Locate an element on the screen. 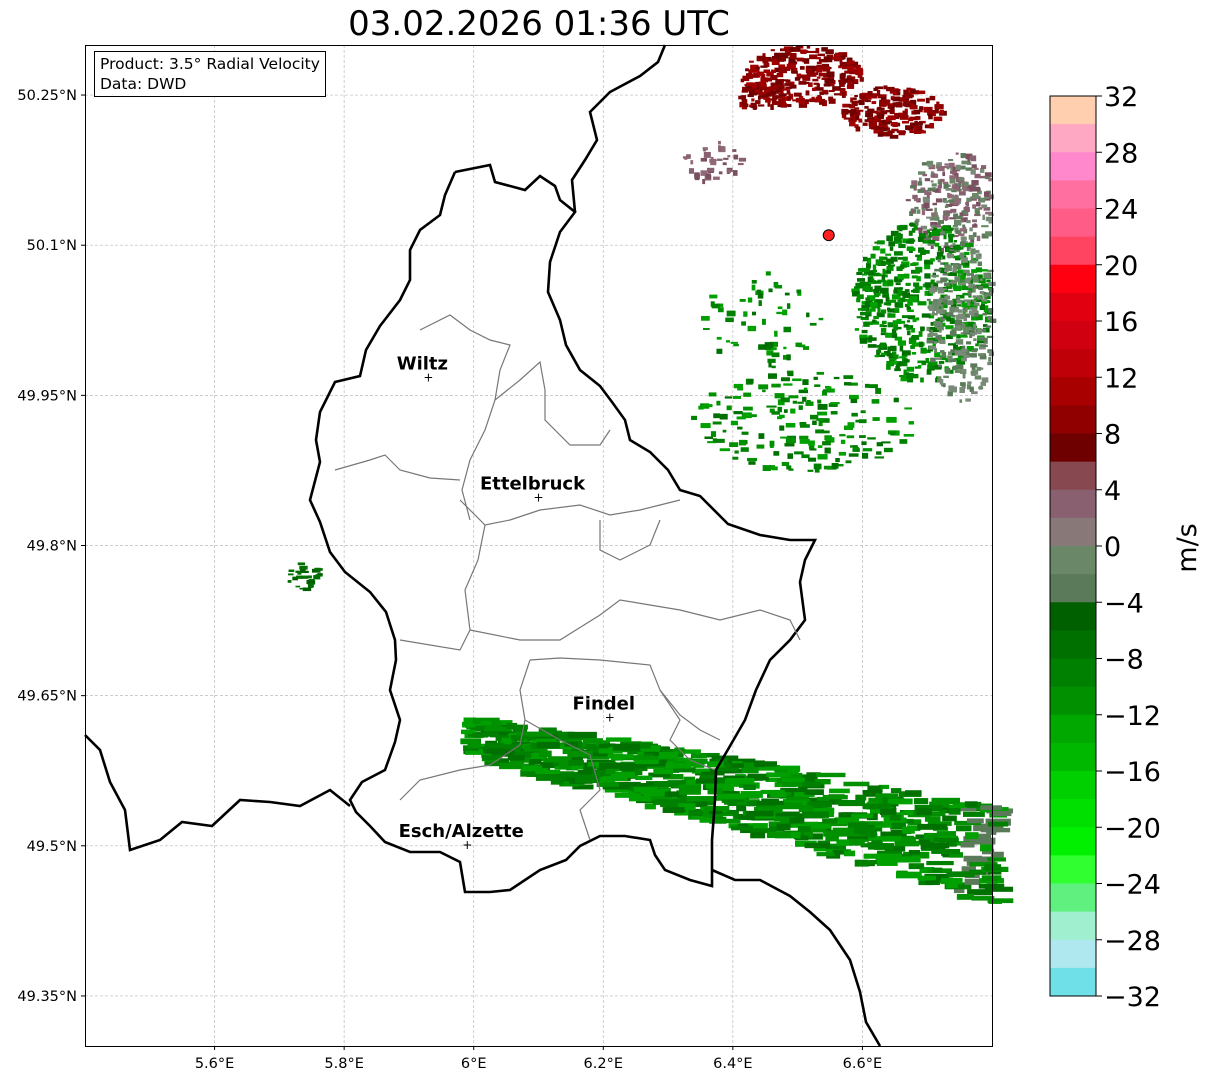 Image resolution: width=1207 pixels, height=1081 pixels. colorbar-bin is located at coordinates (1073, 532).